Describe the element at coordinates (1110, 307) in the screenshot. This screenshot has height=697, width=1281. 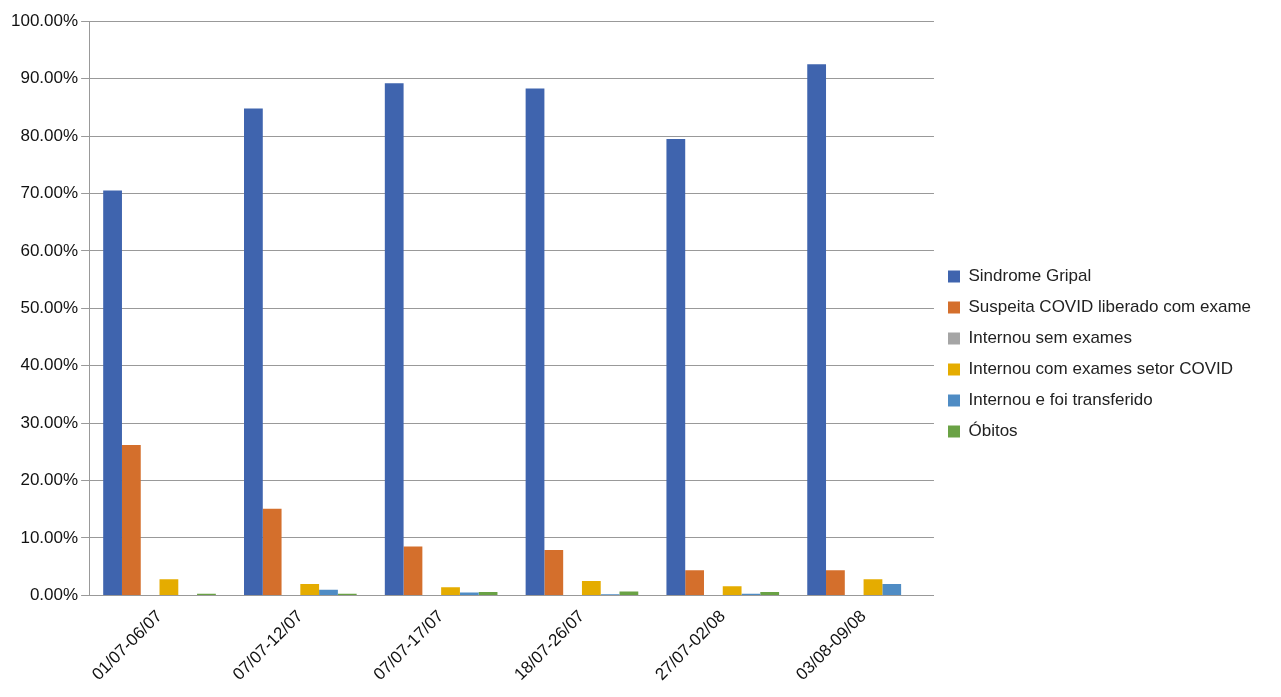
I see `legend-label: Suspeita COVID liberado com exame` at that location.